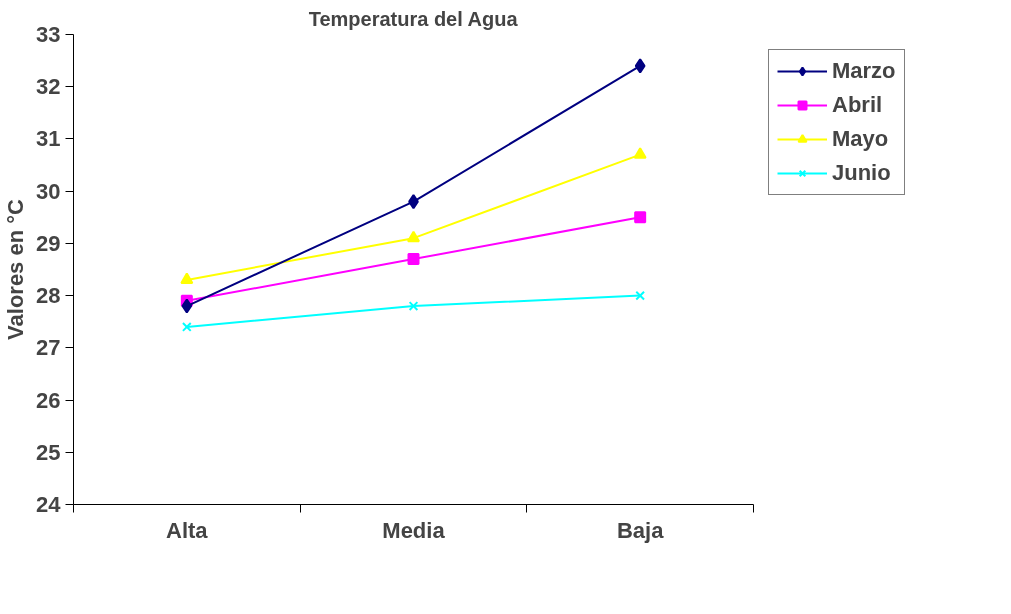 The height and width of the screenshot is (614, 1011). What do you see at coordinates (48, 34) in the screenshot?
I see `y-tick-label: 33` at bounding box center [48, 34].